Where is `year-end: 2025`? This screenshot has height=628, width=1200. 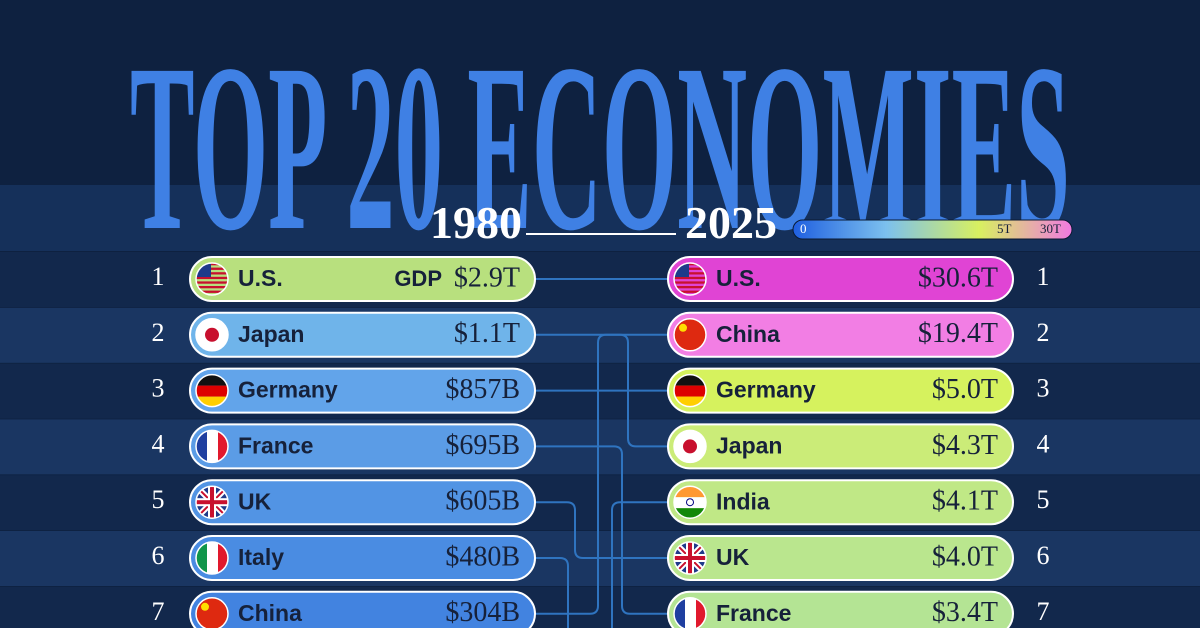 year-end: 2025 is located at coordinates (731, 222).